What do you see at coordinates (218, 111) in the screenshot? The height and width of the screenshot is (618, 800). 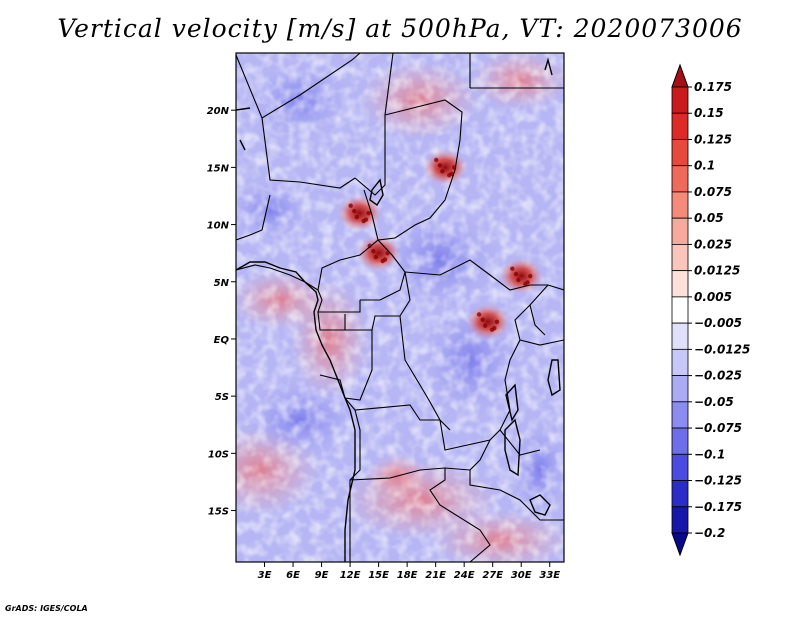 I see `y-tick-label: 20N` at bounding box center [218, 111].